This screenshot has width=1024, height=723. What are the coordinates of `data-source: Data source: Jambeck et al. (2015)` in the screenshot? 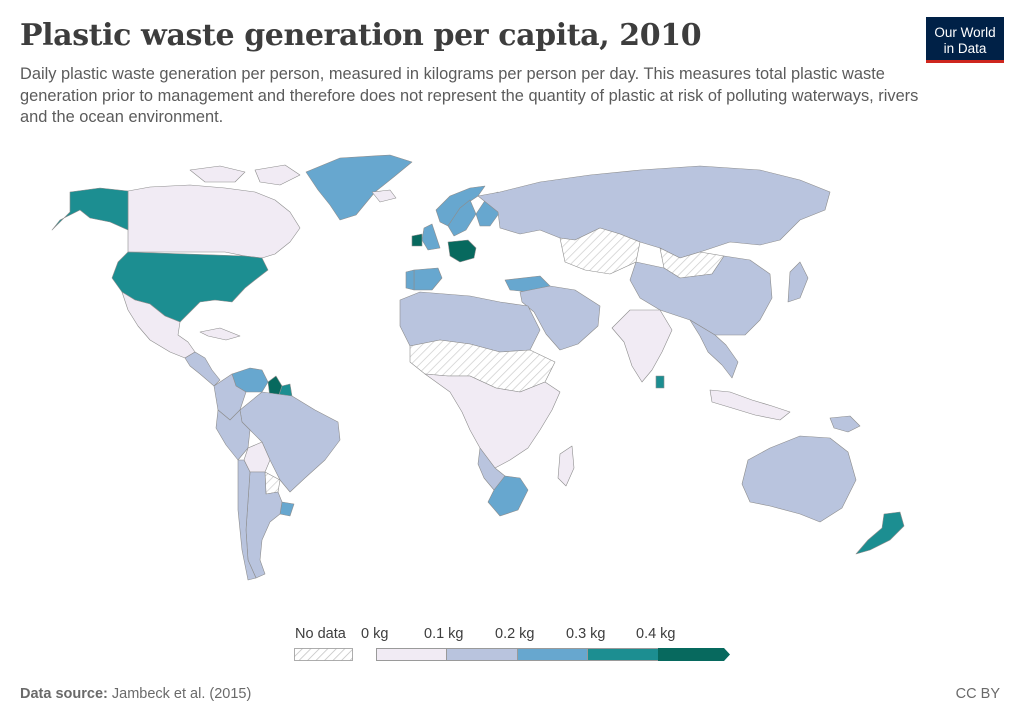 It's located at (135, 694).